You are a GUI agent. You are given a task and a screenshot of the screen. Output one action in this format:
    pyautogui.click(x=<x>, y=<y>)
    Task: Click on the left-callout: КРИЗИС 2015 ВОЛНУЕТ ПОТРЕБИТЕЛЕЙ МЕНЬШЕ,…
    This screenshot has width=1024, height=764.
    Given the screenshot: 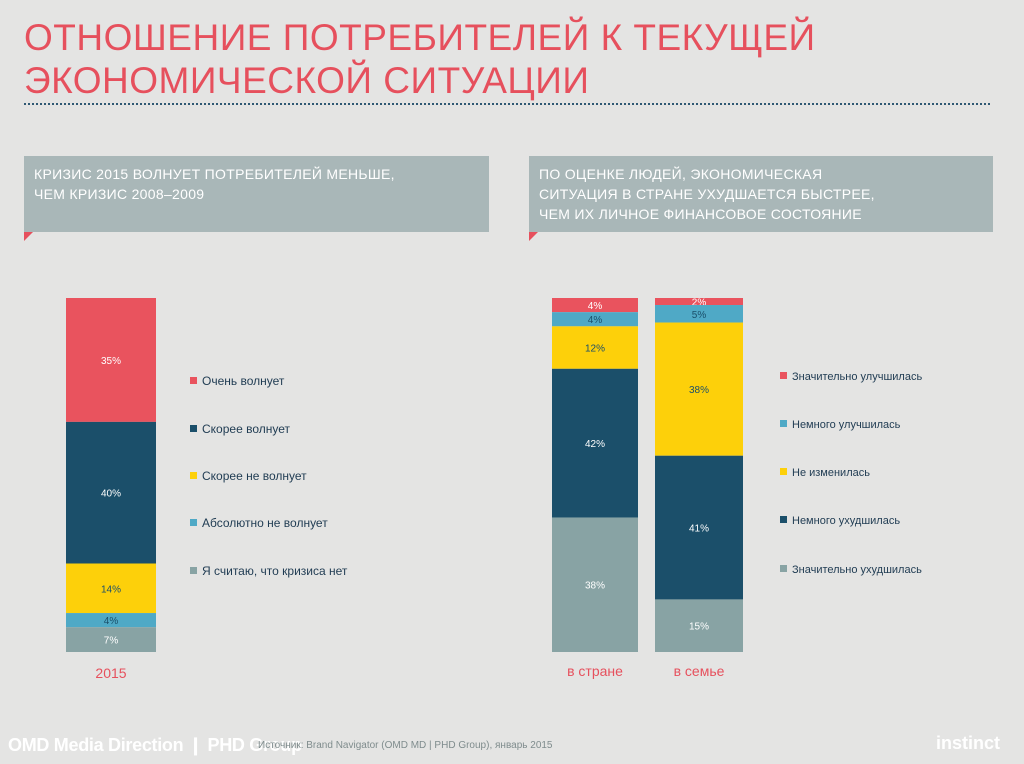 What is the action you would take?
    pyautogui.click(x=256, y=198)
    